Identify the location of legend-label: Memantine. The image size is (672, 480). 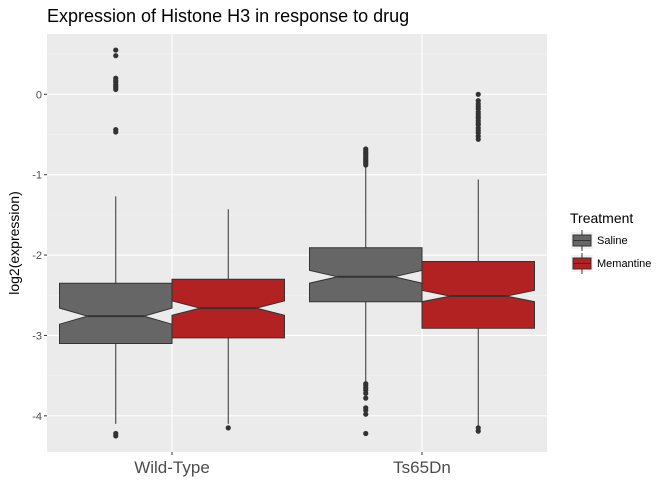
(624, 264).